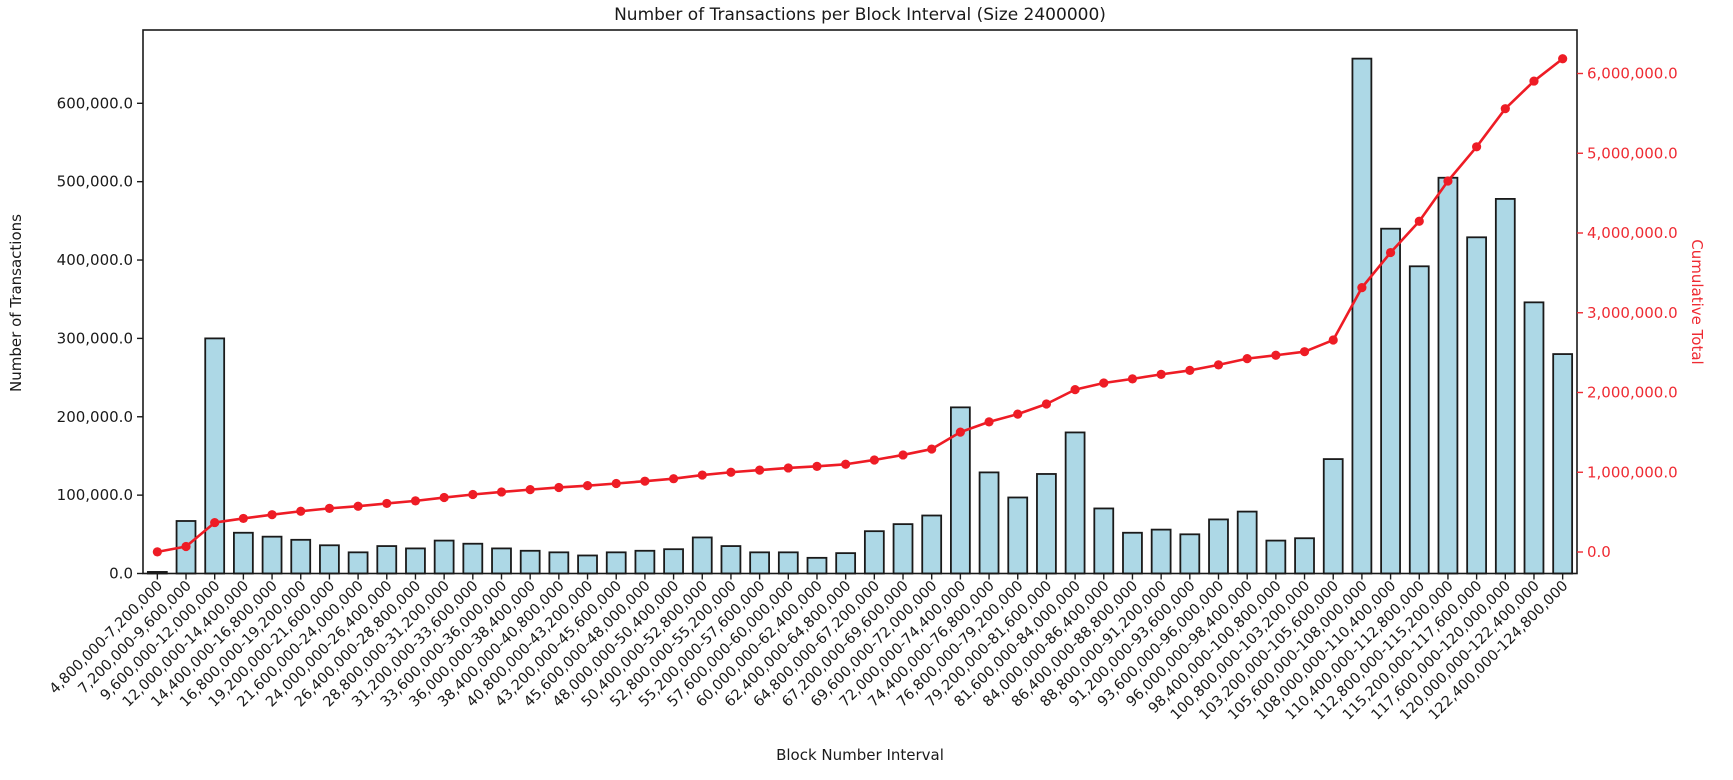 The image size is (1733, 780). I want to click on x-axis-label: Block Number Interval, so click(860, 755).